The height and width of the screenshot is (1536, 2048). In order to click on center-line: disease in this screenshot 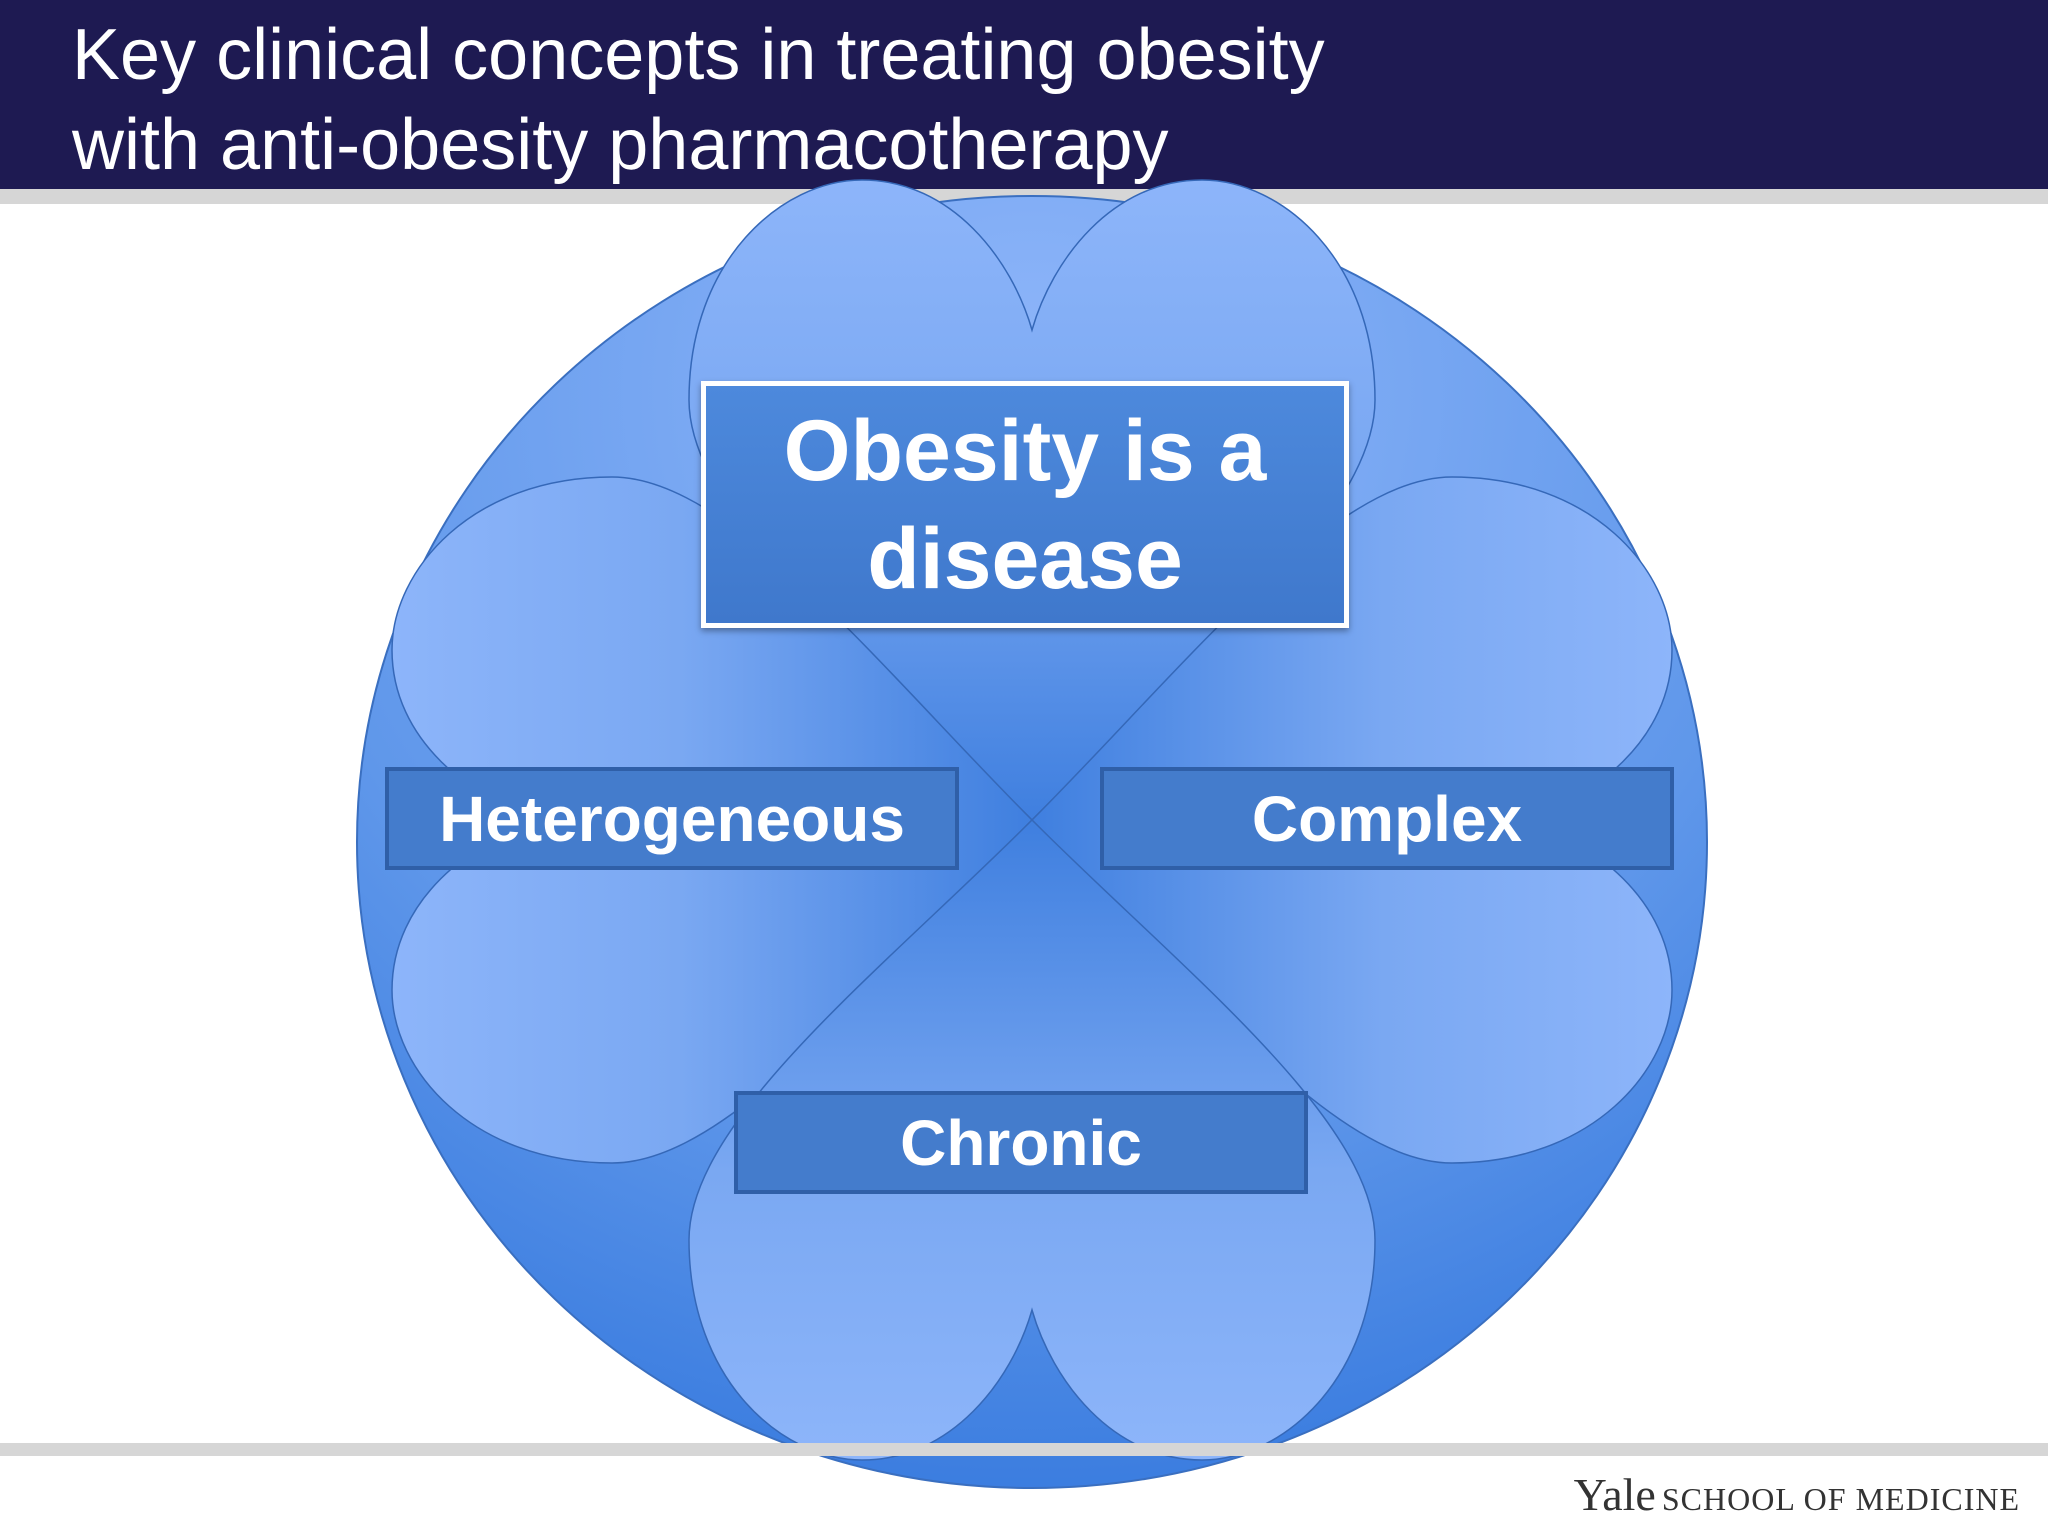, I will do `click(1025, 558)`.